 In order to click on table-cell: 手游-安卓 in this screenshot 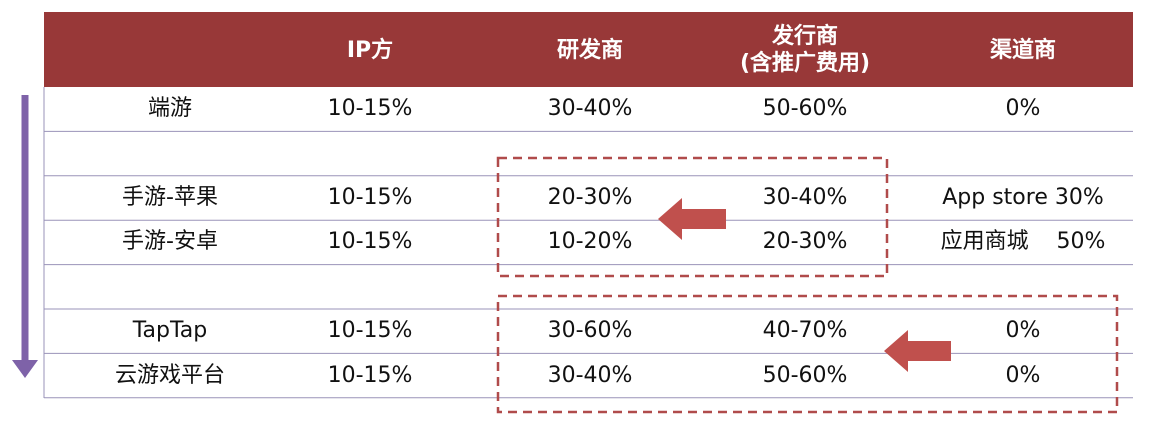, I will do `click(170, 242)`.